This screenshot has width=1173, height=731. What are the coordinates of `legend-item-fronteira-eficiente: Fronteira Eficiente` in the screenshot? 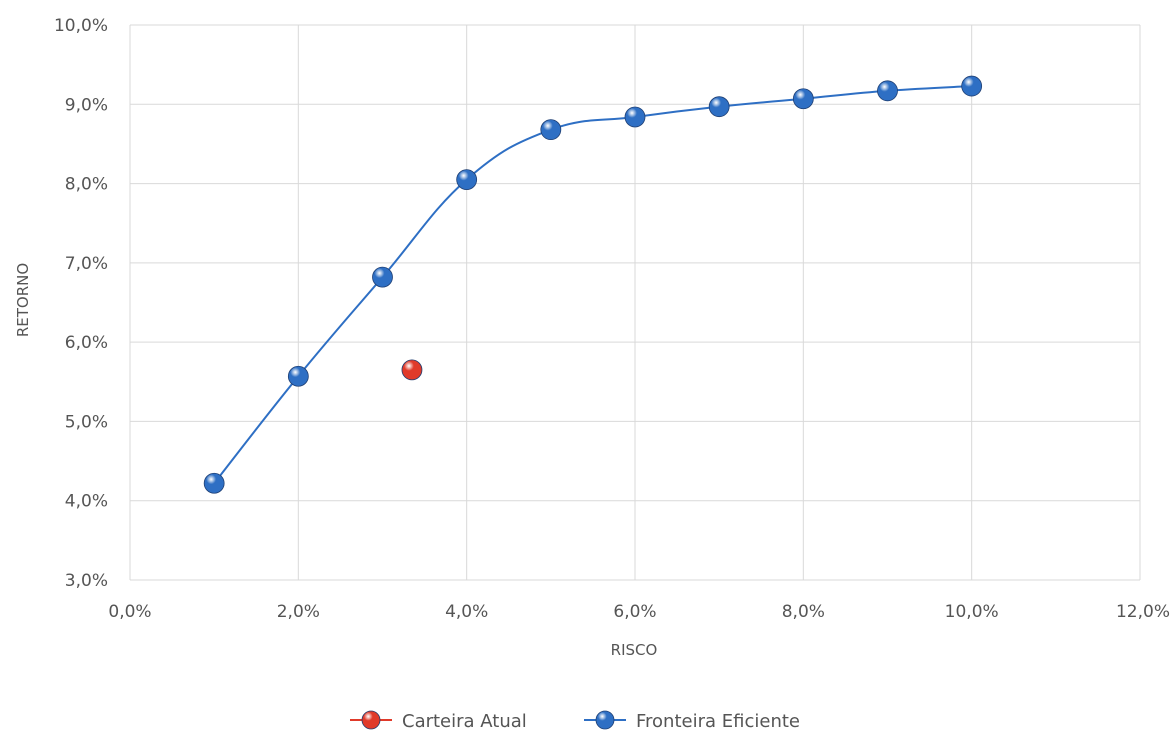 It's located at (692, 720).